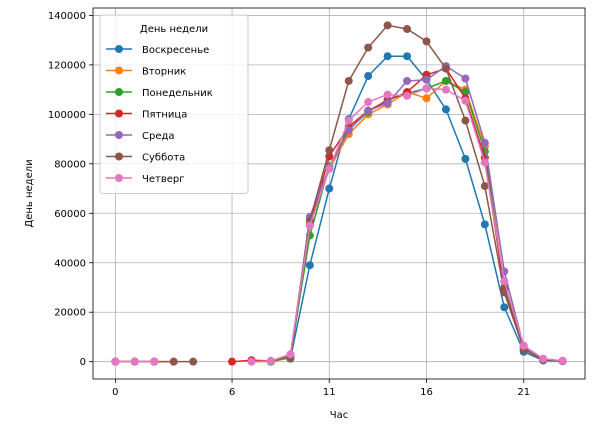 Image resolution: width=597 pixels, height=432 pixels. What do you see at coordinates (70, 189) in the screenshot?
I see `y-axis-ticks: 0 20000 40000 60000 80000 100000 120000 140000` at bounding box center [70, 189].